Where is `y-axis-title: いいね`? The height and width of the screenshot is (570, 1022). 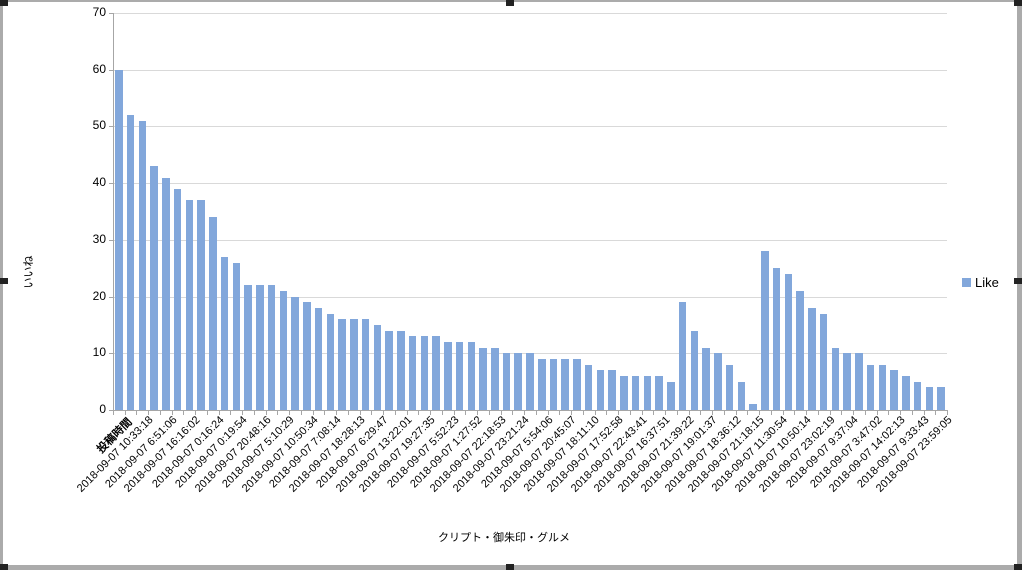
y-axis-title: いいね is located at coordinates (29, 272).